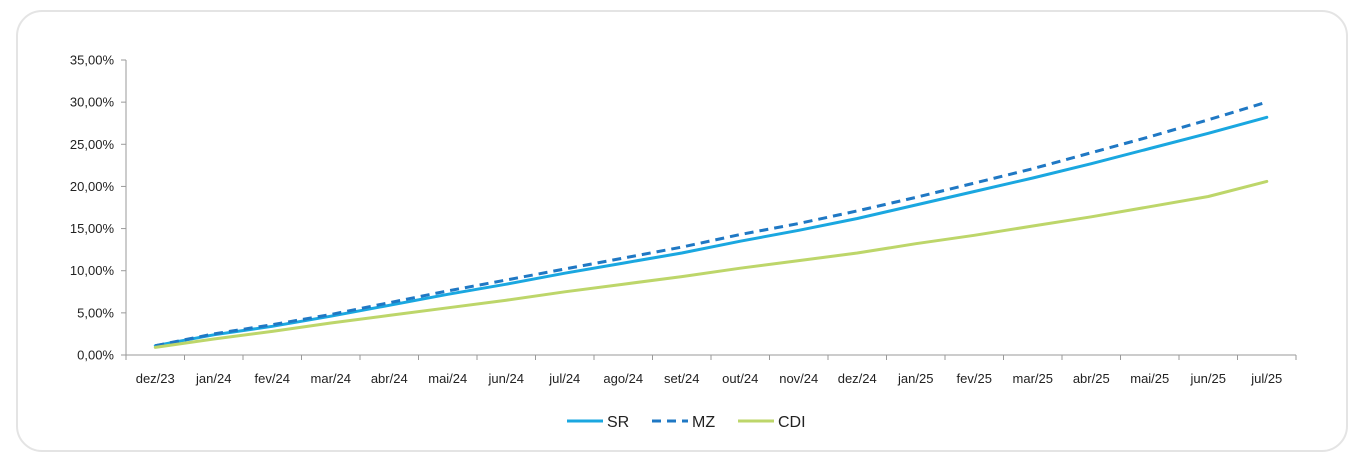  Describe the element at coordinates (618, 422) in the screenshot. I see `legend-label-sr: SR` at that location.